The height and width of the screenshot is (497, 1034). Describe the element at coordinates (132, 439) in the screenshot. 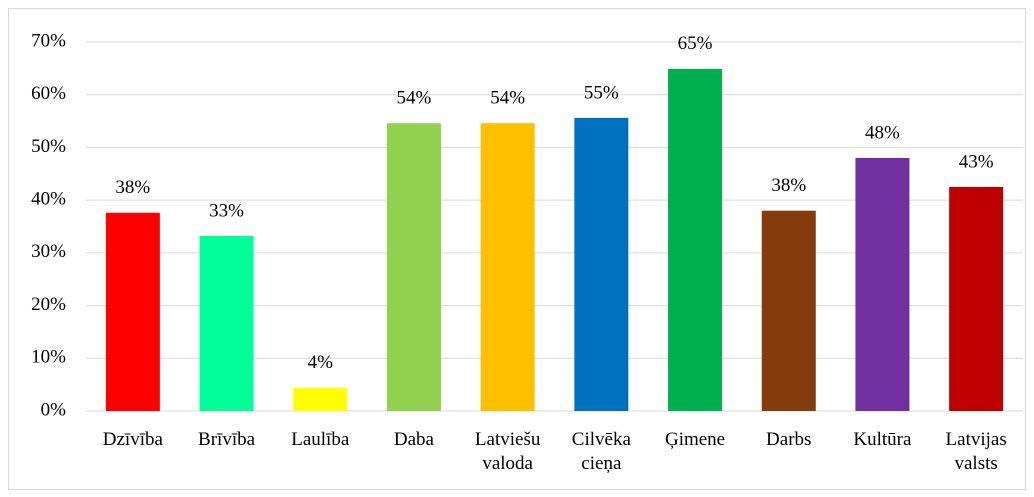

I see `x-tick-label: Dzīvība` at that location.